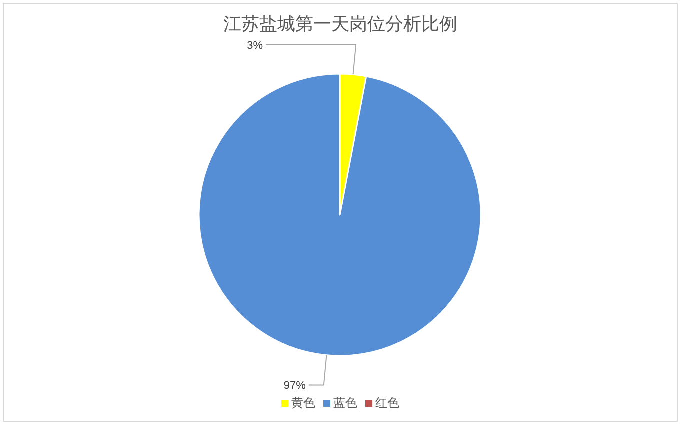 The image size is (681, 425). What do you see at coordinates (341, 24) in the screenshot?
I see `title: 江苏盐城第一天岗位分析比例` at bounding box center [341, 24].